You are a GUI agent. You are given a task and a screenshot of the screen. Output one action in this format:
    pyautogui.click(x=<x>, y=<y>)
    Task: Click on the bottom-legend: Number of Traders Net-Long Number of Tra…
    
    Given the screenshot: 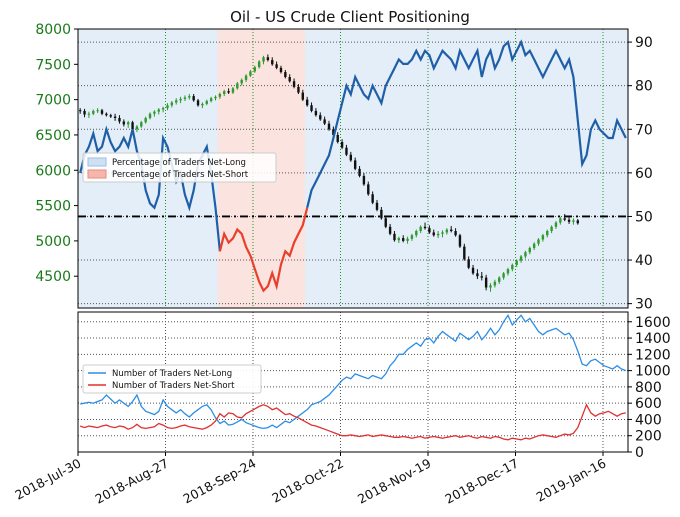 What is the action you would take?
    pyautogui.click(x=172, y=379)
    